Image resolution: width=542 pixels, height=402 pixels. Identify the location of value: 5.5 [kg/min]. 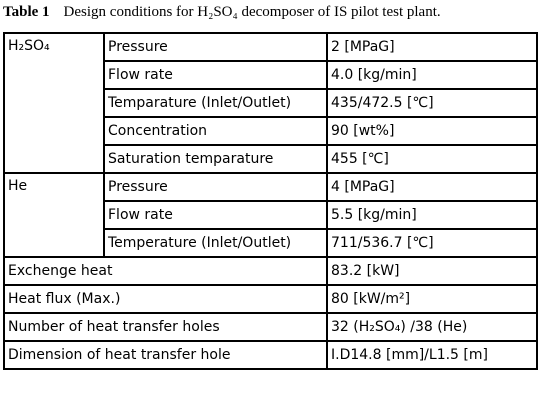
(432, 215).